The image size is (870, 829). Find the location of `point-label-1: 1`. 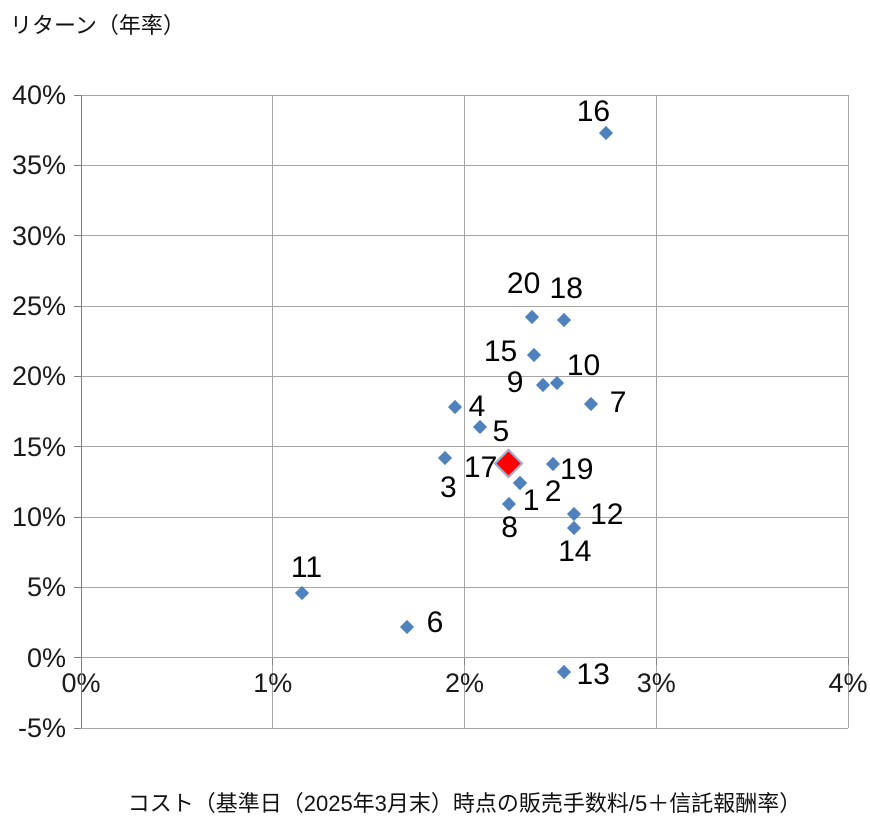

point-label-1: 1 is located at coordinates (531, 501).